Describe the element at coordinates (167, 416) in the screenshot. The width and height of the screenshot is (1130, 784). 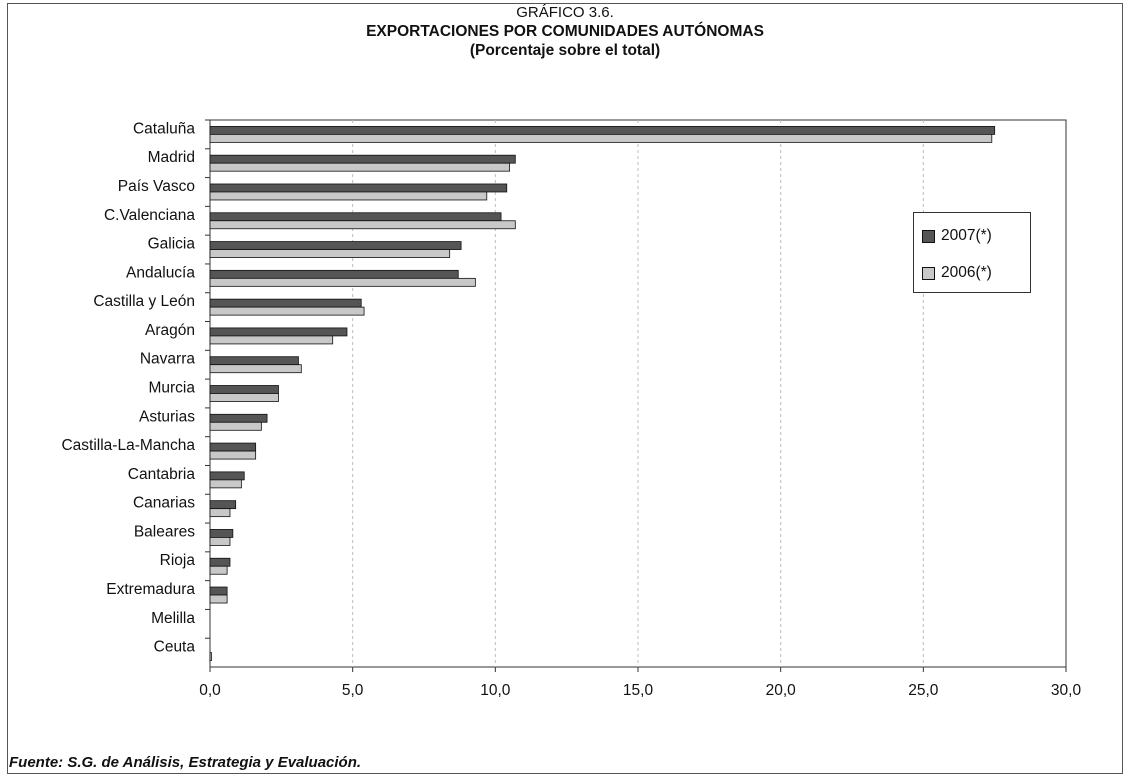
I see `category-label: Asturias` at that location.